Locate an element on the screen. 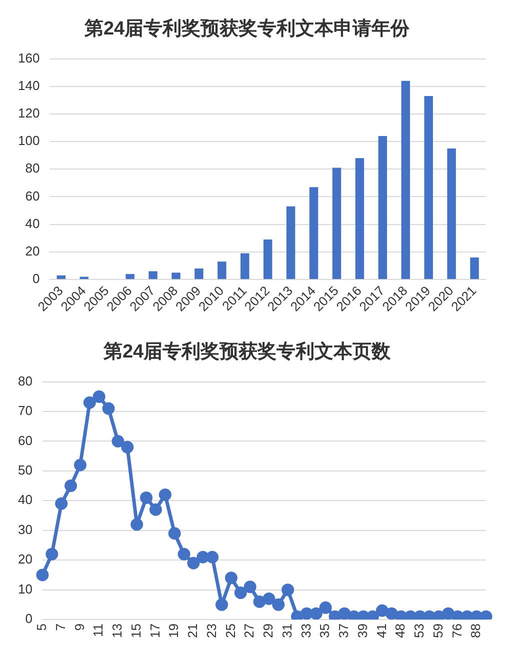 The width and height of the screenshot is (508, 646). x-tick-label: 13 is located at coordinates (117, 631).